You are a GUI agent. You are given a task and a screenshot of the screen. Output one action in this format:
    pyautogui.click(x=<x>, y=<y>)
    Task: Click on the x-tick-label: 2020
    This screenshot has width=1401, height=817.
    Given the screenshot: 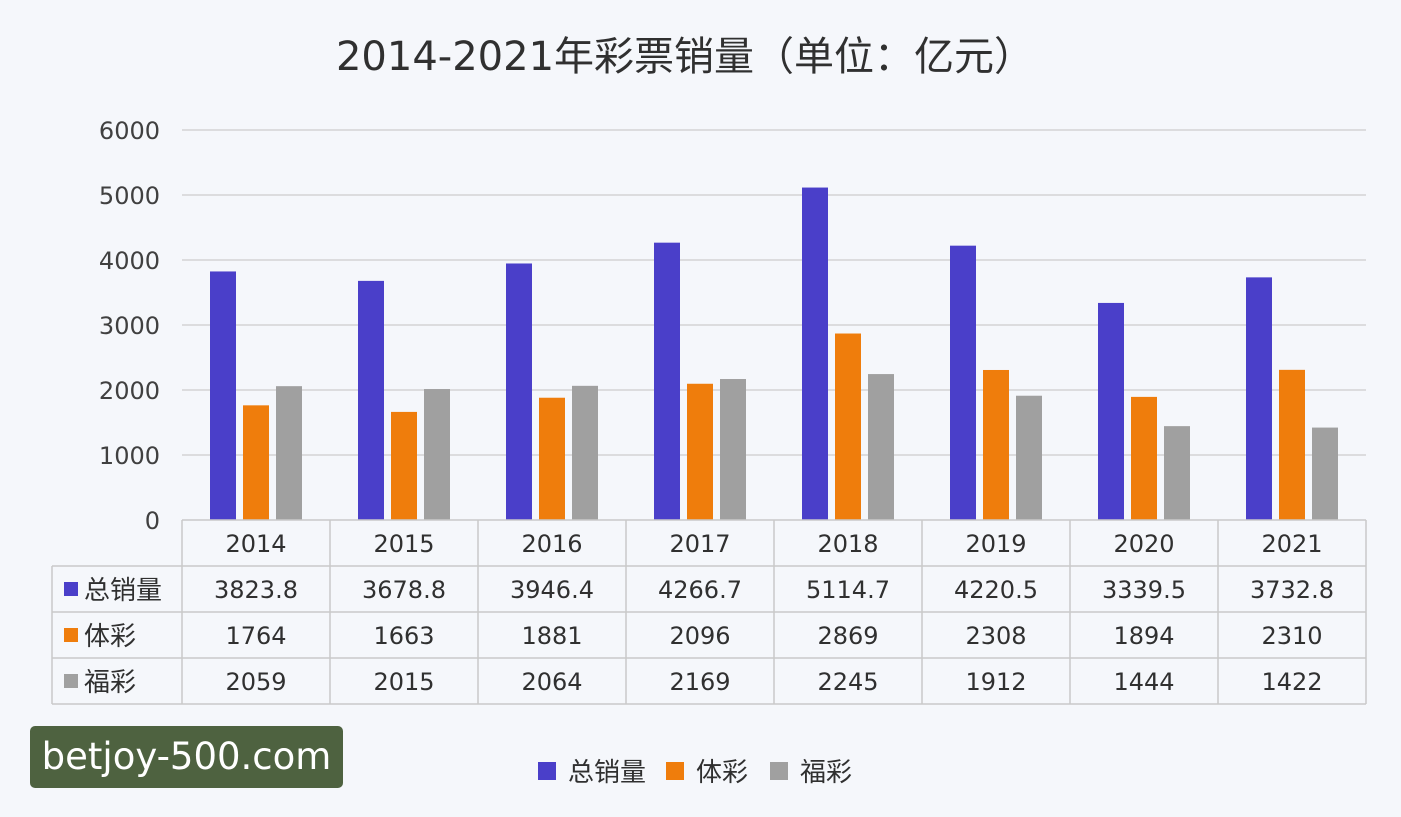 What is the action you would take?
    pyautogui.click(x=1143, y=544)
    